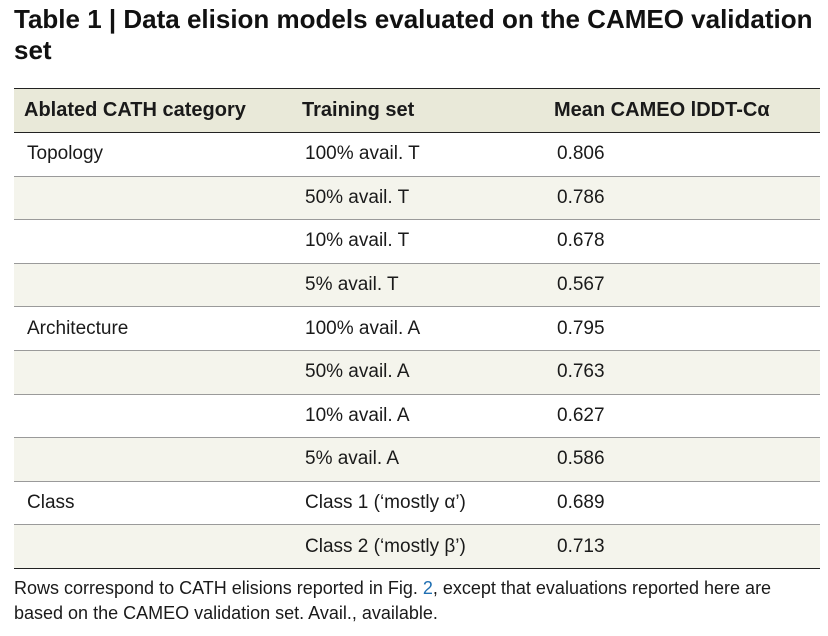 The height and width of the screenshot is (636, 828). I want to click on cell-mean-lddt: 0.795, so click(682, 328).